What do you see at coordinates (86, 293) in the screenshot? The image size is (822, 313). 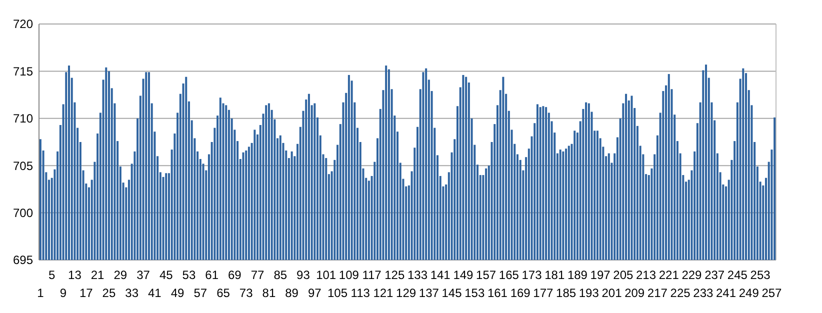 I see `x-tick-label: 17` at bounding box center [86, 293].